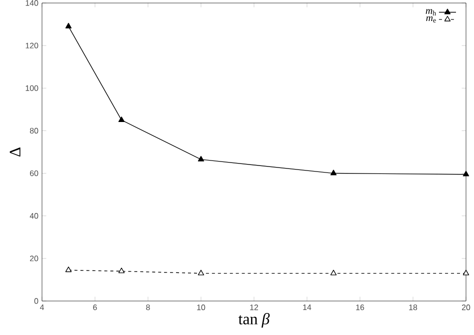 The image size is (474, 335). Describe the element at coordinates (431, 12) in the screenshot. I see `legend-label: m$_{h}$` at that location.